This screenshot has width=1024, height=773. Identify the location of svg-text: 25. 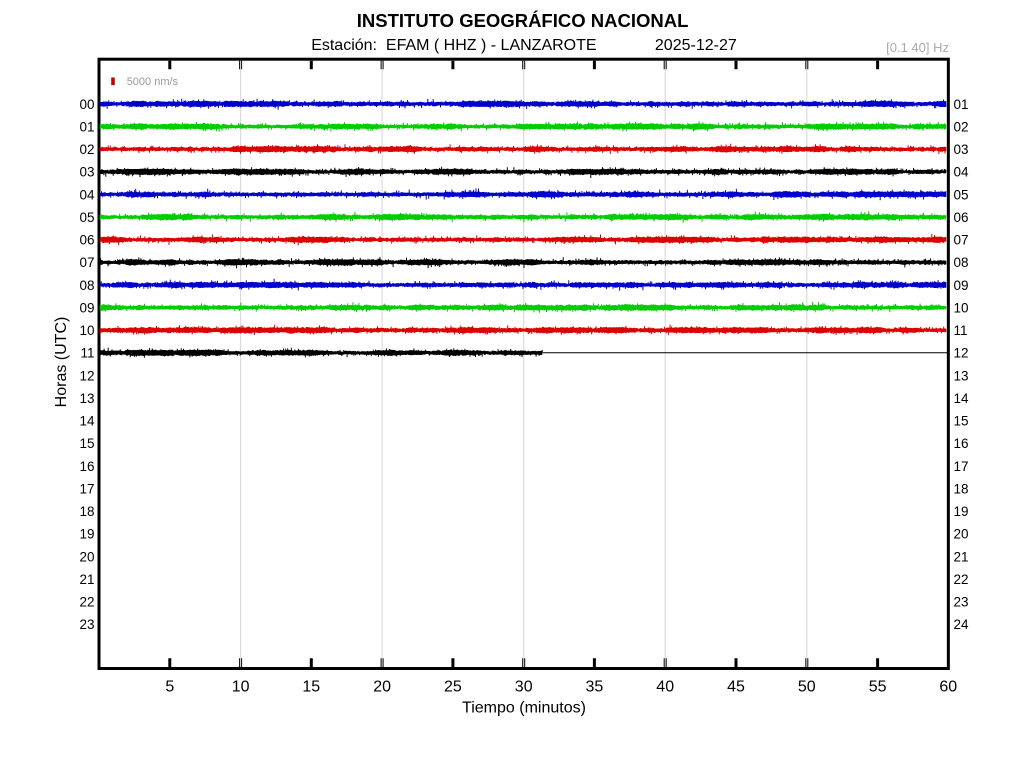
(453, 687).